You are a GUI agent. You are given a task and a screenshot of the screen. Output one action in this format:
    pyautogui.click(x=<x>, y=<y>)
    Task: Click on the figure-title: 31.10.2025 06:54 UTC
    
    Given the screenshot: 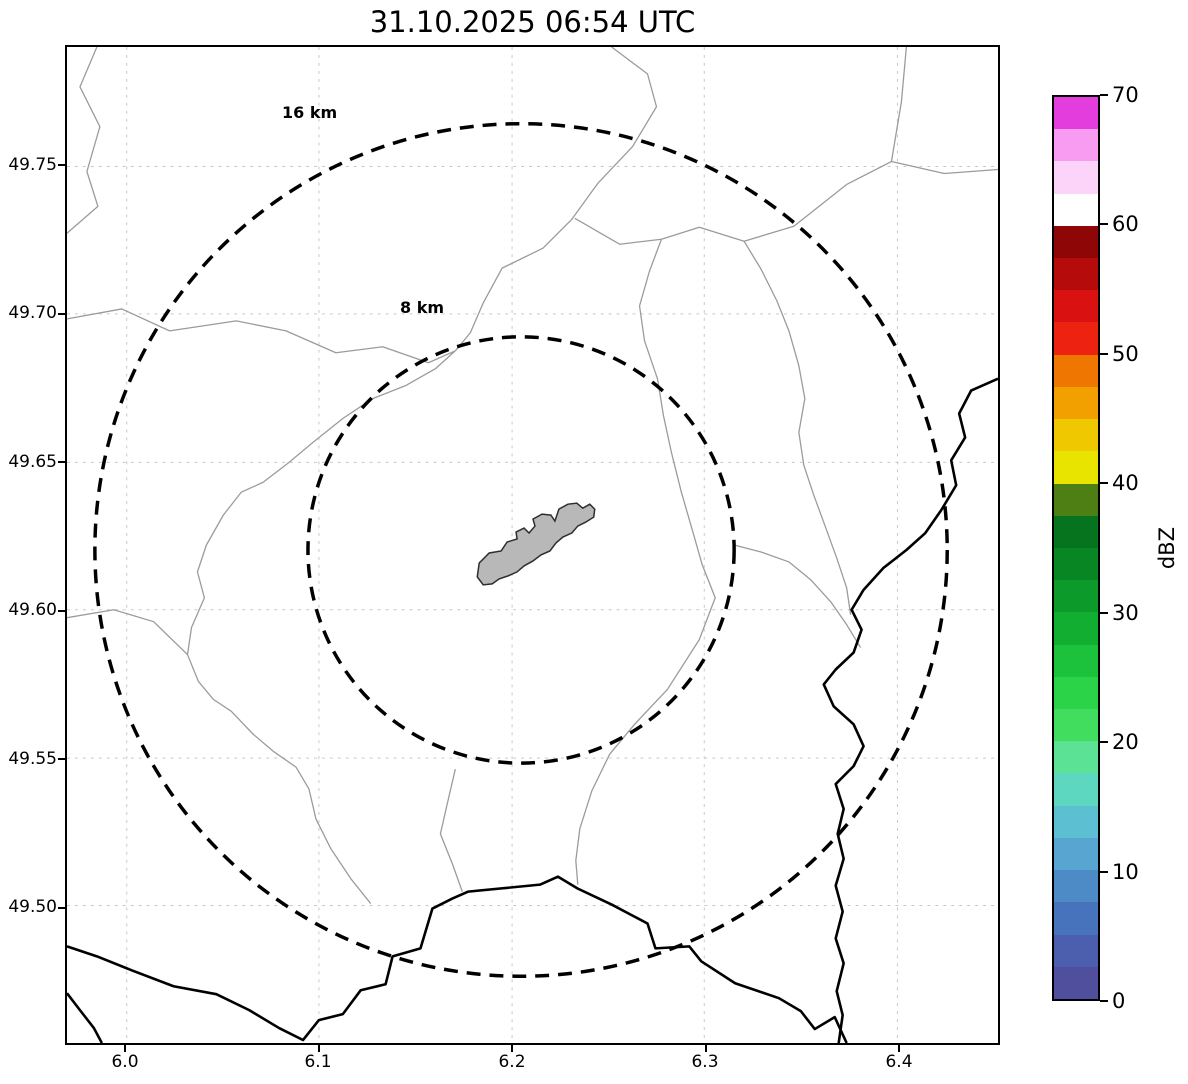 What is the action you would take?
    pyautogui.click(x=532, y=22)
    